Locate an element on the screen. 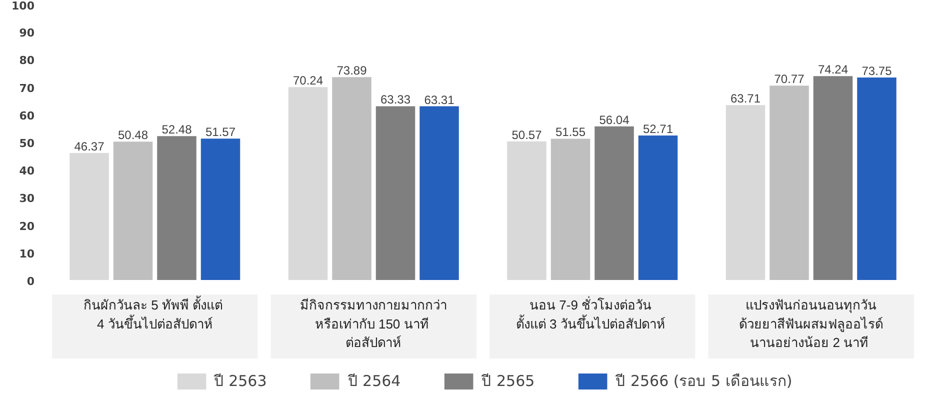 Image resolution: width=936 pixels, height=414 pixels. data-label: 63.31 is located at coordinates (439, 99).